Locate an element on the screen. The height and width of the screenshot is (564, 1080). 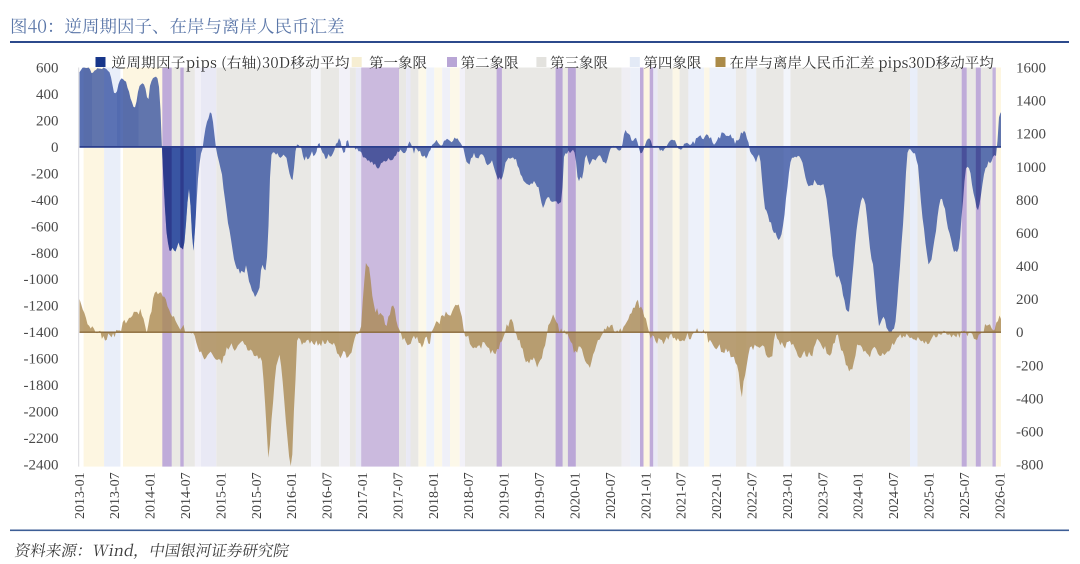
svg-text: -1000 is located at coordinates (41, 280).